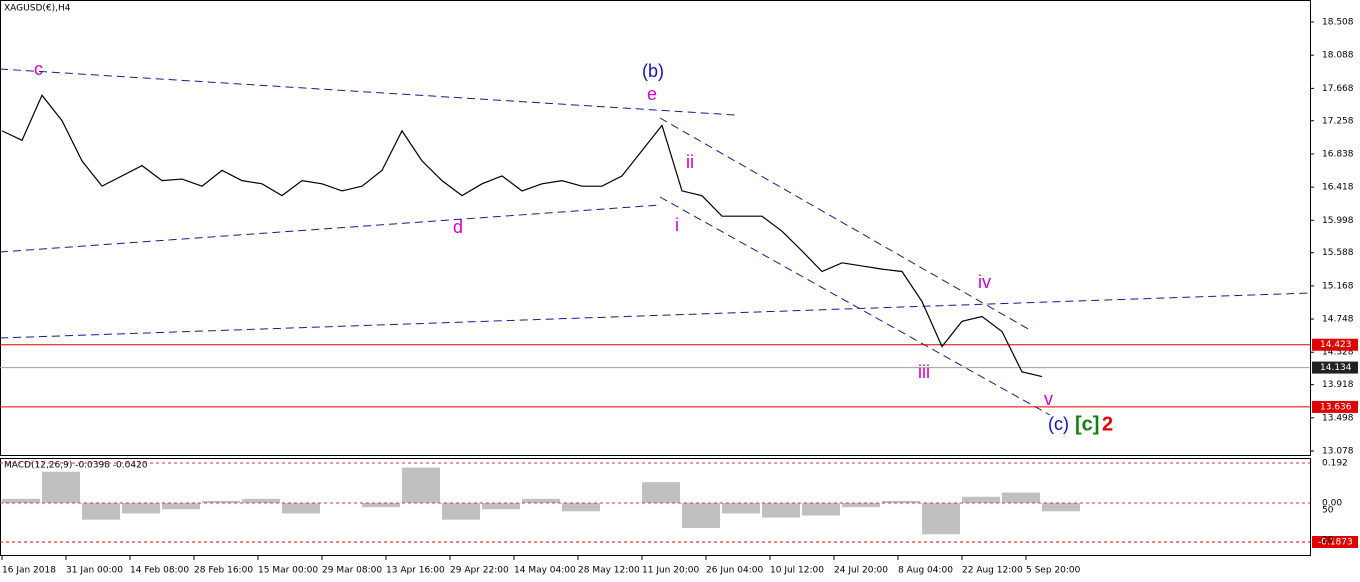 The height and width of the screenshot is (582, 1360). I want to click on side-label: 50, so click(1328, 511).